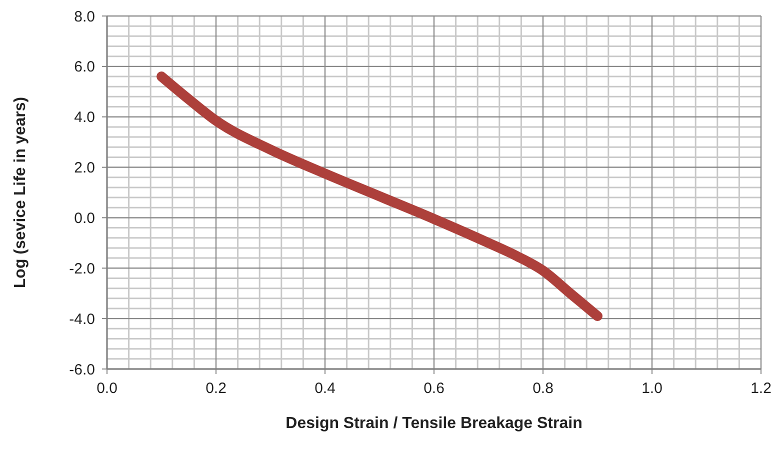  Describe the element at coordinates (84, 17) in the screenshot. I see `y-tick-label: 8.0` at that location.